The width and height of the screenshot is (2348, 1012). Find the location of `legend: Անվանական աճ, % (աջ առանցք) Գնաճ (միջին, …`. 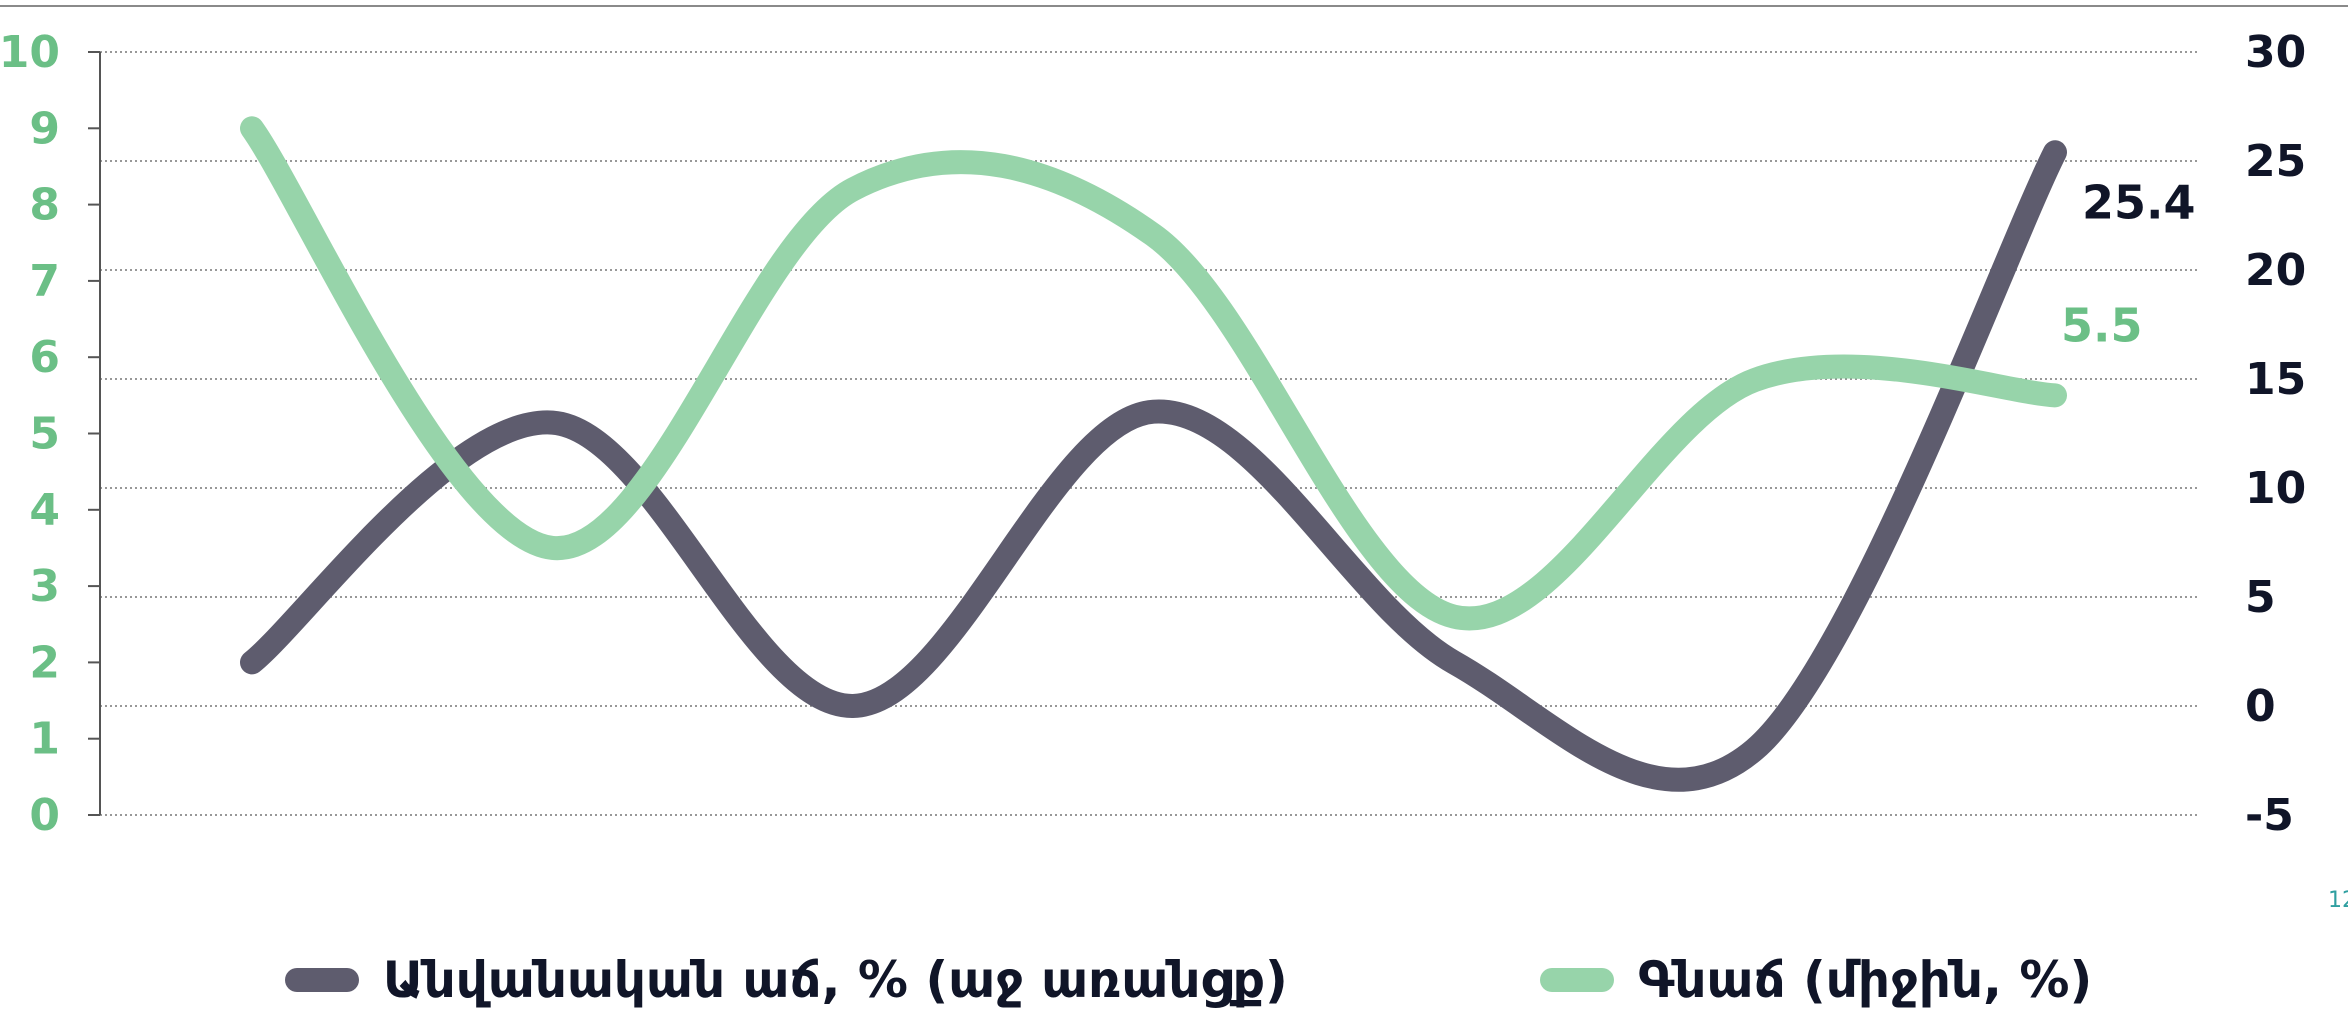

legend: Անվանական աճ, % (աջ առանցք) Գնաճ (միջին, … is located at coordinates (1188, 980).